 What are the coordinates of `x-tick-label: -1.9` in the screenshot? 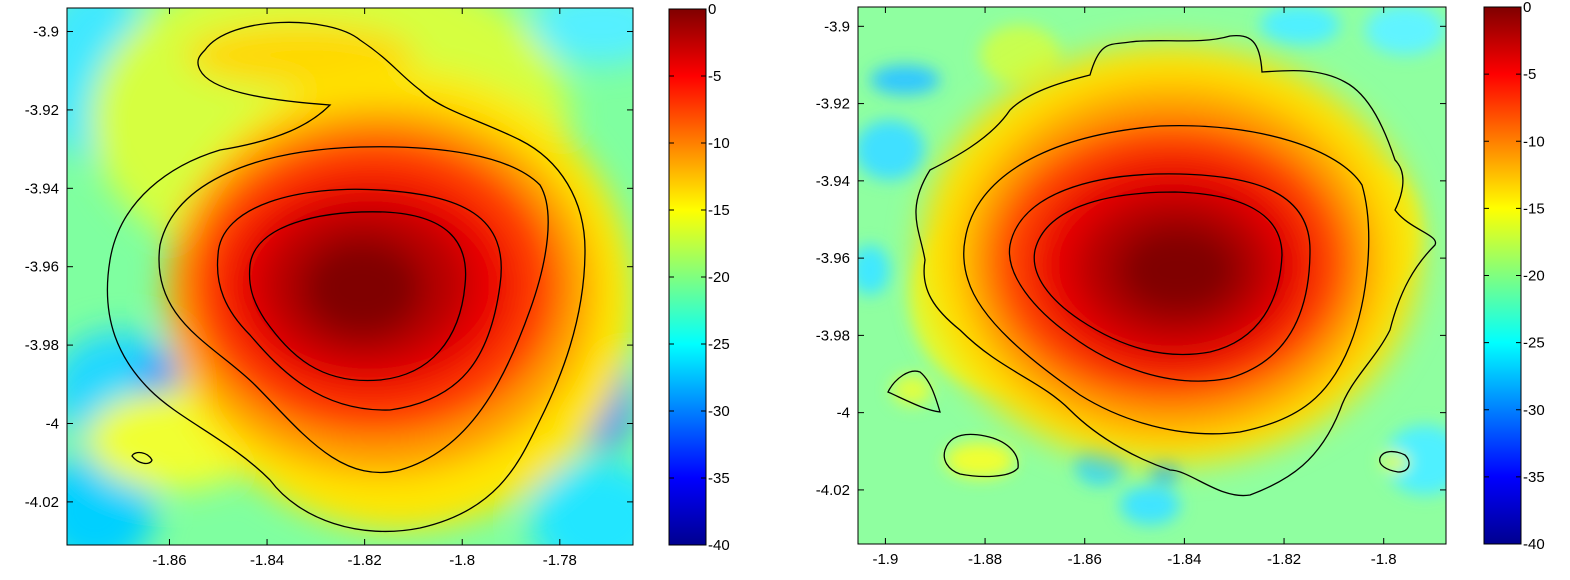 It's located at (885, 559).